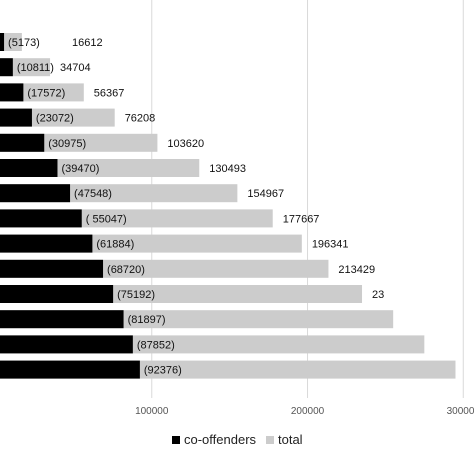  I want to click on data-label-total: 34704, so click(75, 68).